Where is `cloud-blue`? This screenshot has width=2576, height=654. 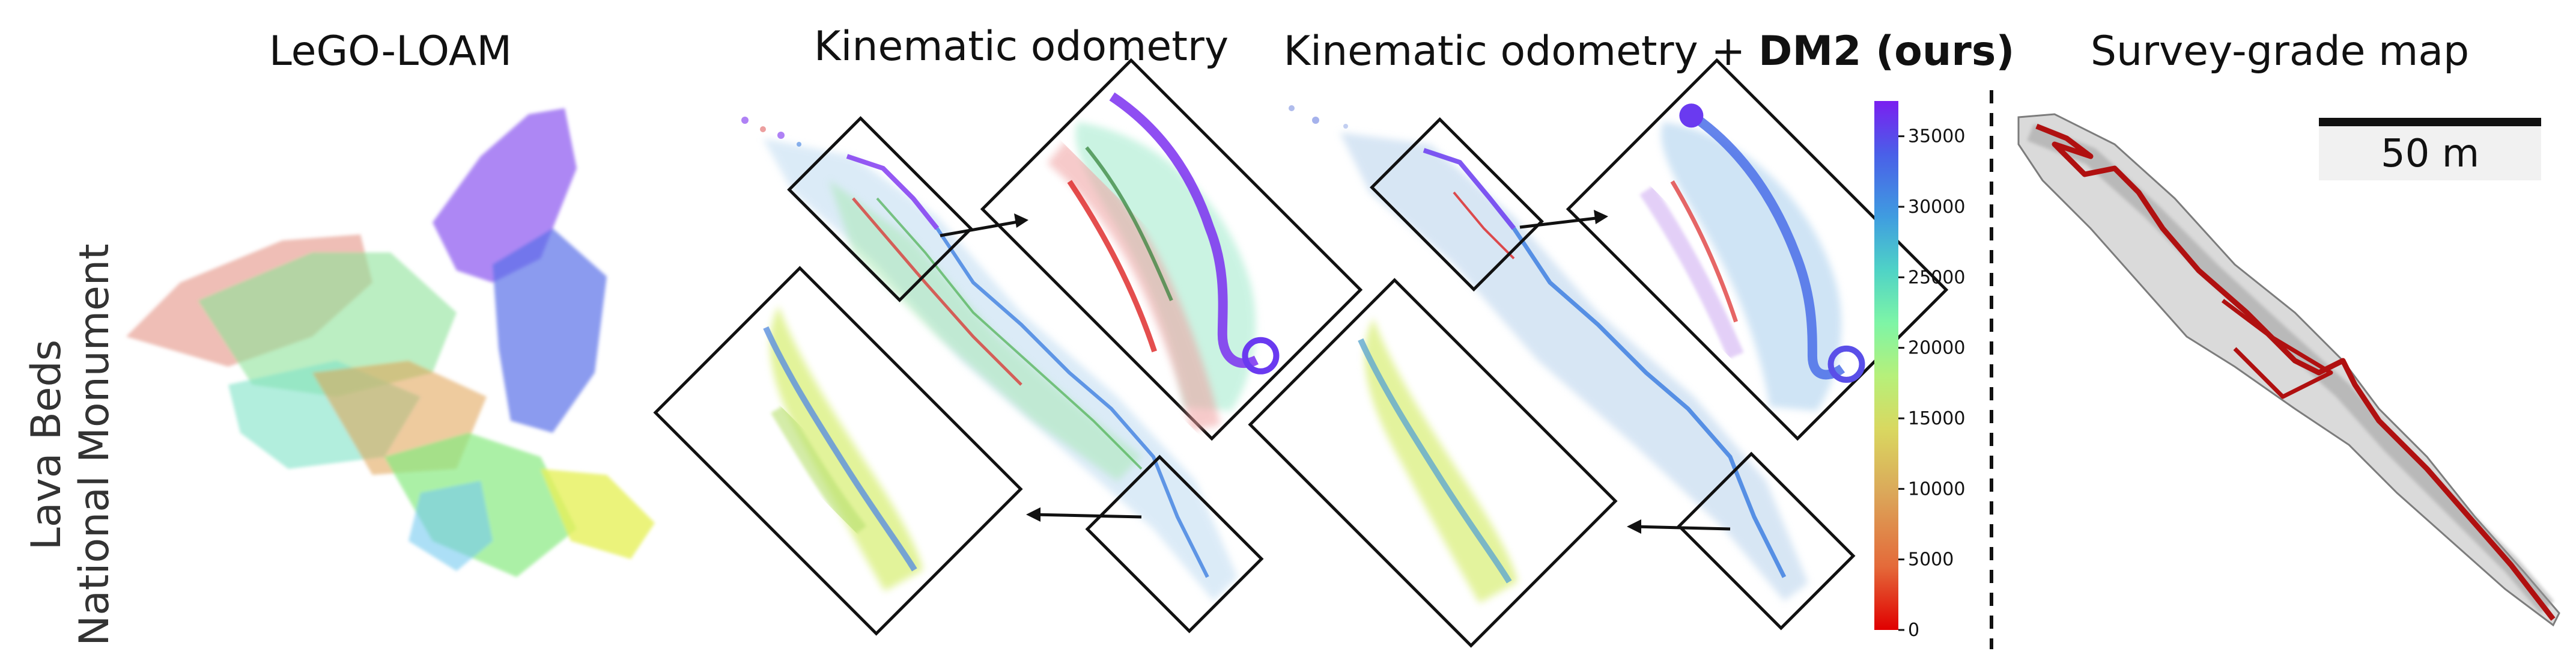 cloud-blue is located at coordinates (550, 330).